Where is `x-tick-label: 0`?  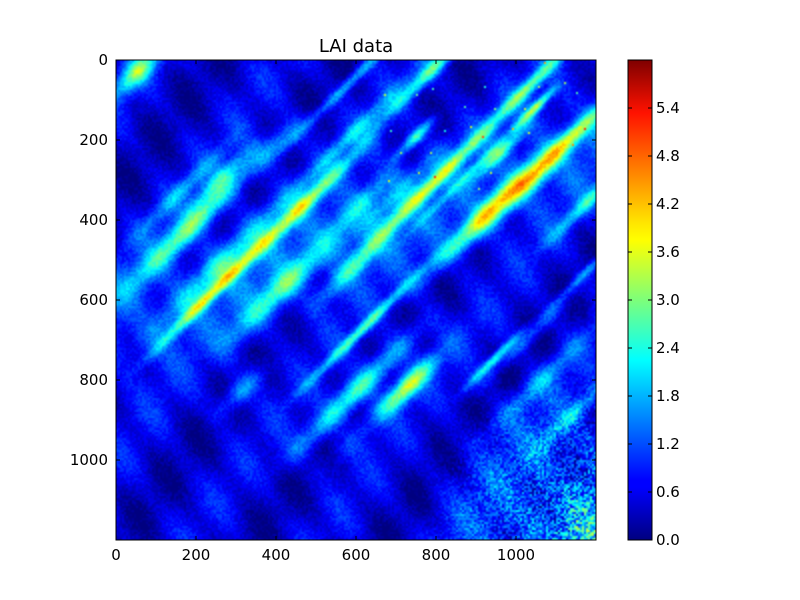 x-tick-label: 0 is located at coordinates (116, 555).